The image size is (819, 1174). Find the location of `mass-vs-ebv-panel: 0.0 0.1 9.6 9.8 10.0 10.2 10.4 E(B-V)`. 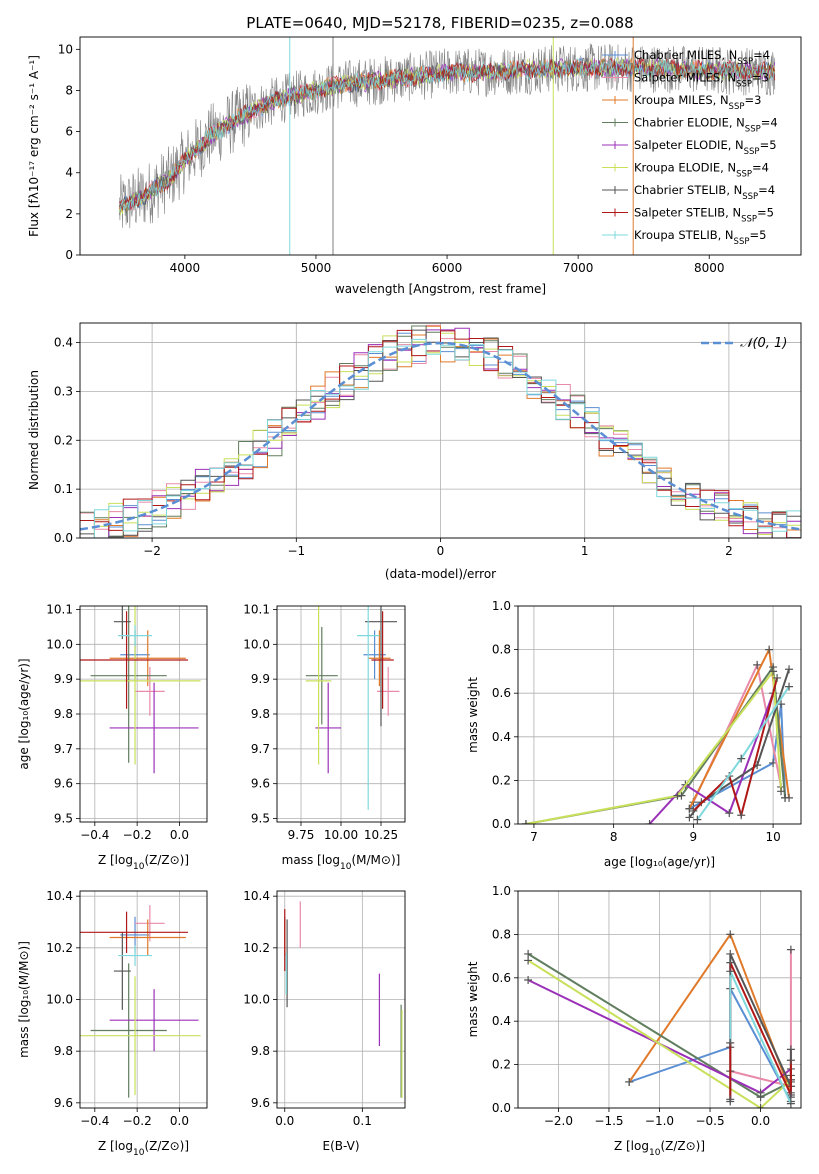

mass-vs-ebv-panel: 0.0 0.1 9.6 9.8 10.0 10.2 10.4 E(B-V) is located at coordinates (324, 1021).